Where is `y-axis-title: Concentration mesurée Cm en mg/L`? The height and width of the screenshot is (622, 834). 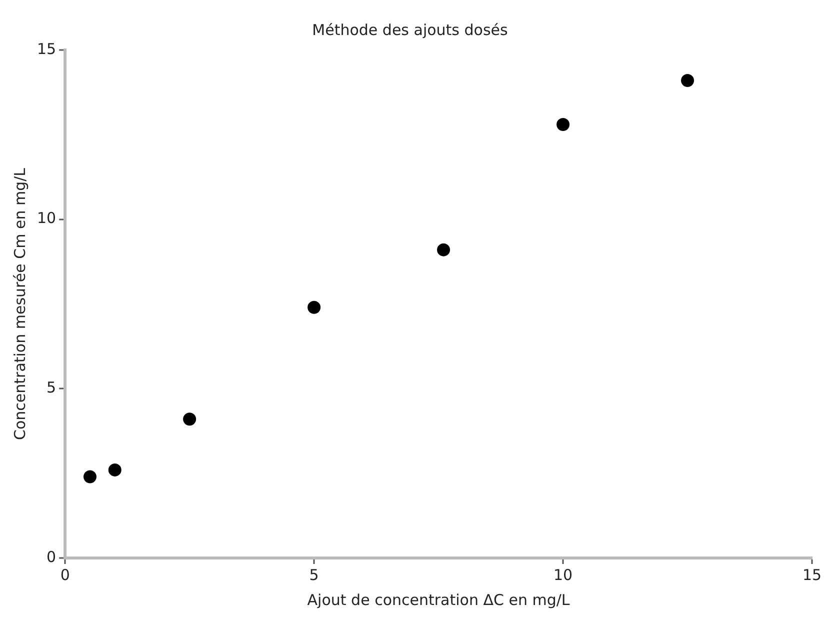 y-axis-title: Concentration mesurée Cm en mg/L is located at coordinates (19, 303).